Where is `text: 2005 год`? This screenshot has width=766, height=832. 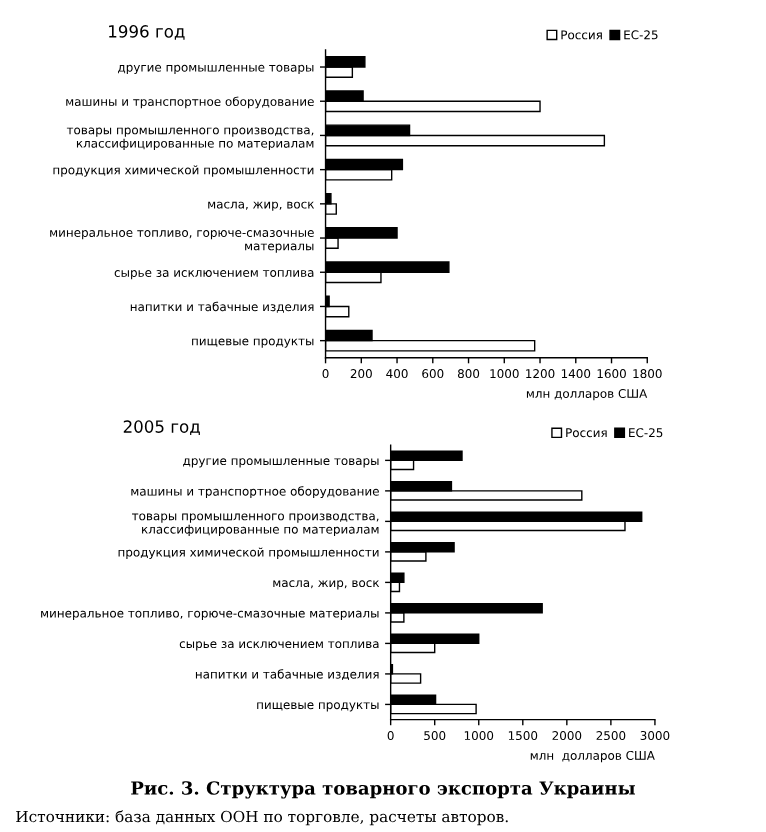
text: 2005 год is located at coordinates (161, 427).